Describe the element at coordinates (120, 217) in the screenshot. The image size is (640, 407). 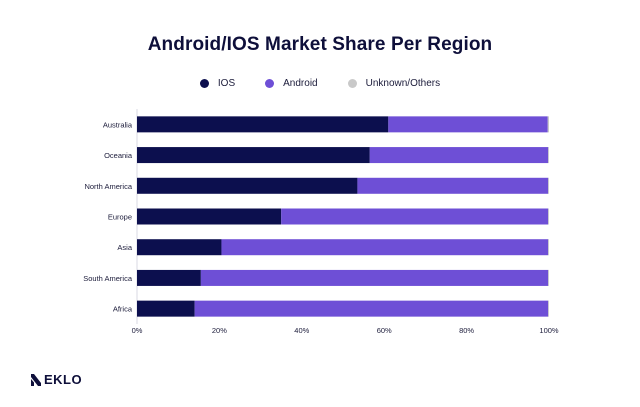
I see `category-label: Europe` at that location.